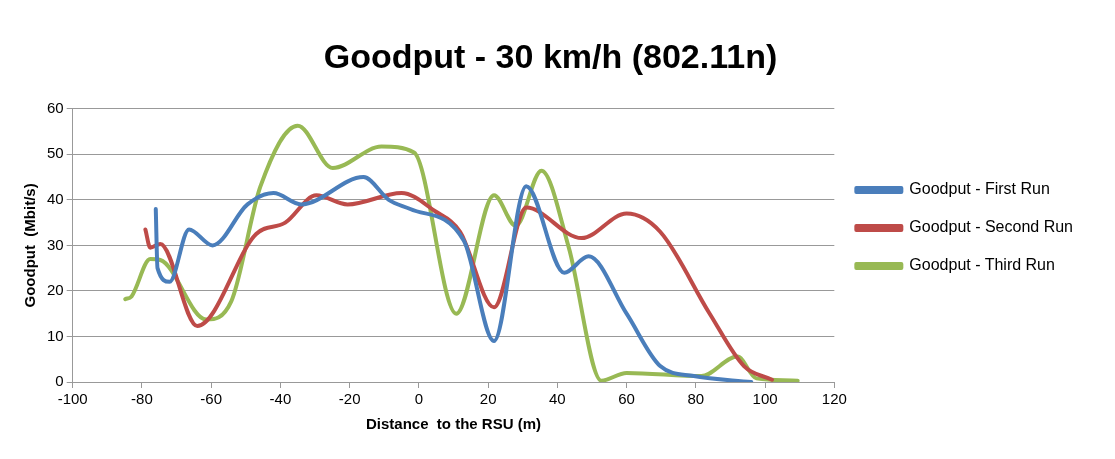 The image size is (1115, 459). Describe the element at coordinates (979, 189) in the screenshot. I see `legend-label: Goodput - First Run` at that location.